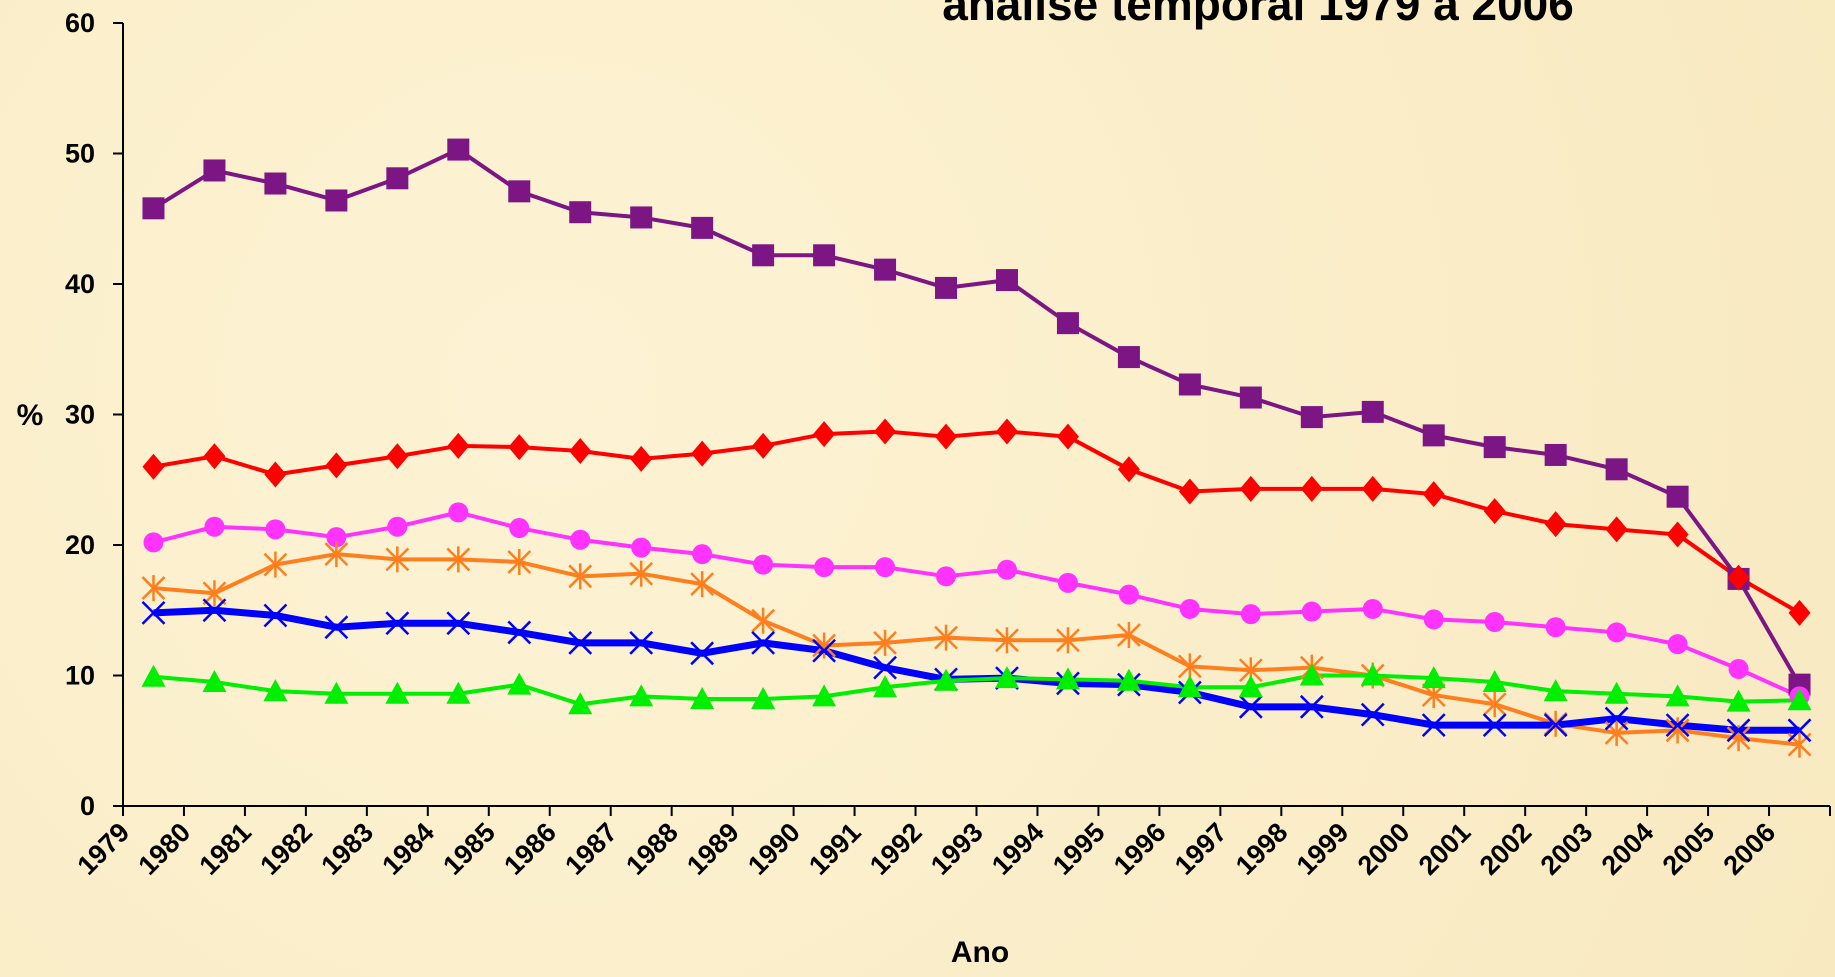  Describe the element at coordinates (469, 849) in the screenshot. I see `x-tick-label: 1985` at that location.